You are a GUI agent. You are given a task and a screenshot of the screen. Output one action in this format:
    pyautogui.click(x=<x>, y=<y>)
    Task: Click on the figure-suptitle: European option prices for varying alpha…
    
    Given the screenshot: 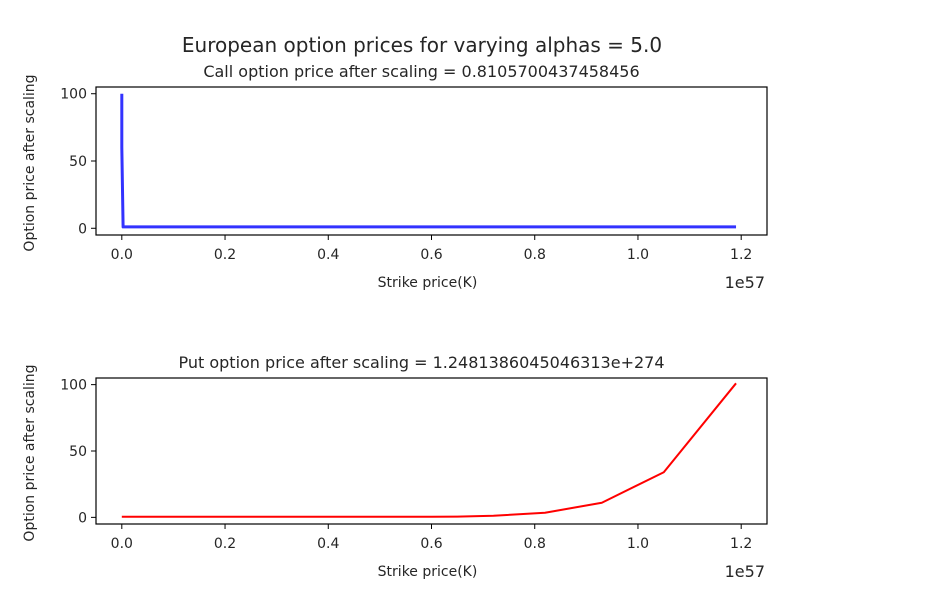 What is the action you would take?
    pyautogui.click(x=422, y=45)
    